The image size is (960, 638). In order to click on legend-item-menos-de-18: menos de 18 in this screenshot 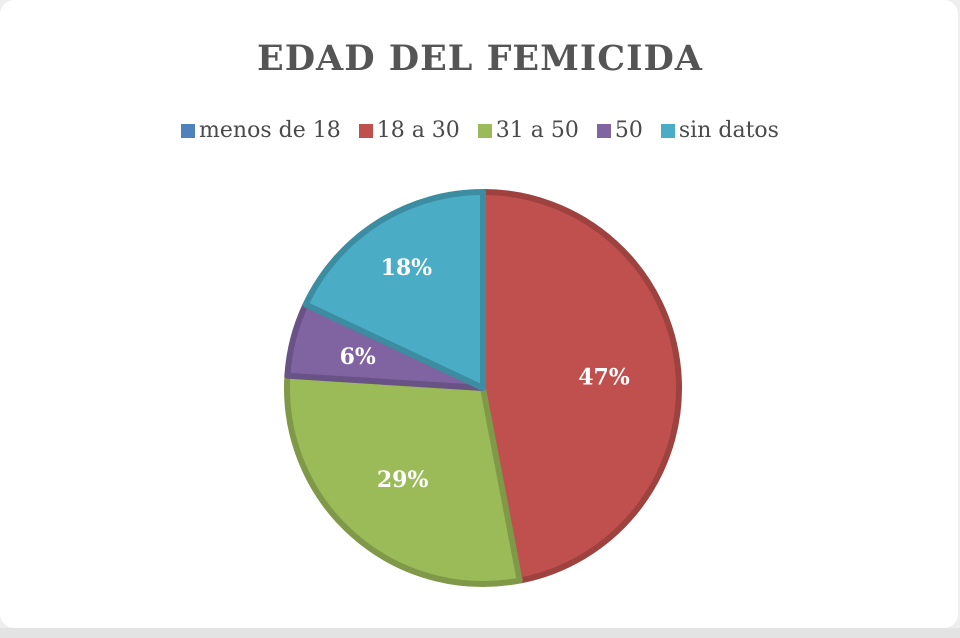, I will do `click(261, 130)`.